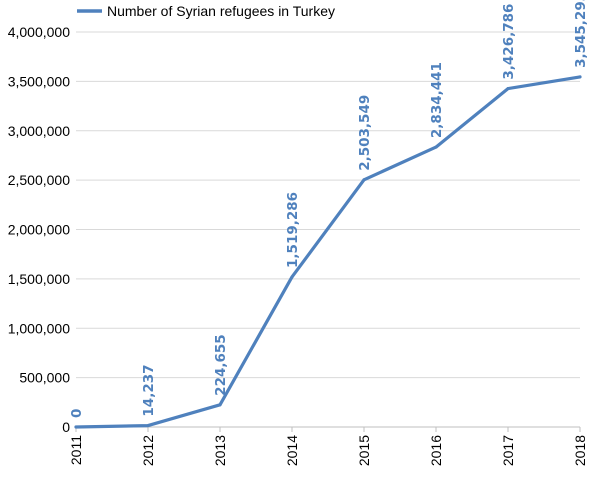  Describe the element at coordinates (76, 450) in the screenshot. I see `x-tick-label: 2011` at that location.